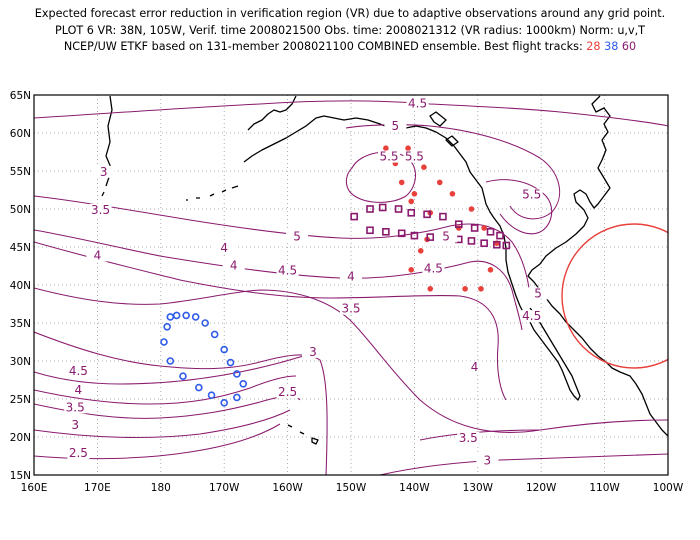  What do you see at coordinates (550, 353) in the screenshot?
I see `baja-california` at bounding box center [550, 353].